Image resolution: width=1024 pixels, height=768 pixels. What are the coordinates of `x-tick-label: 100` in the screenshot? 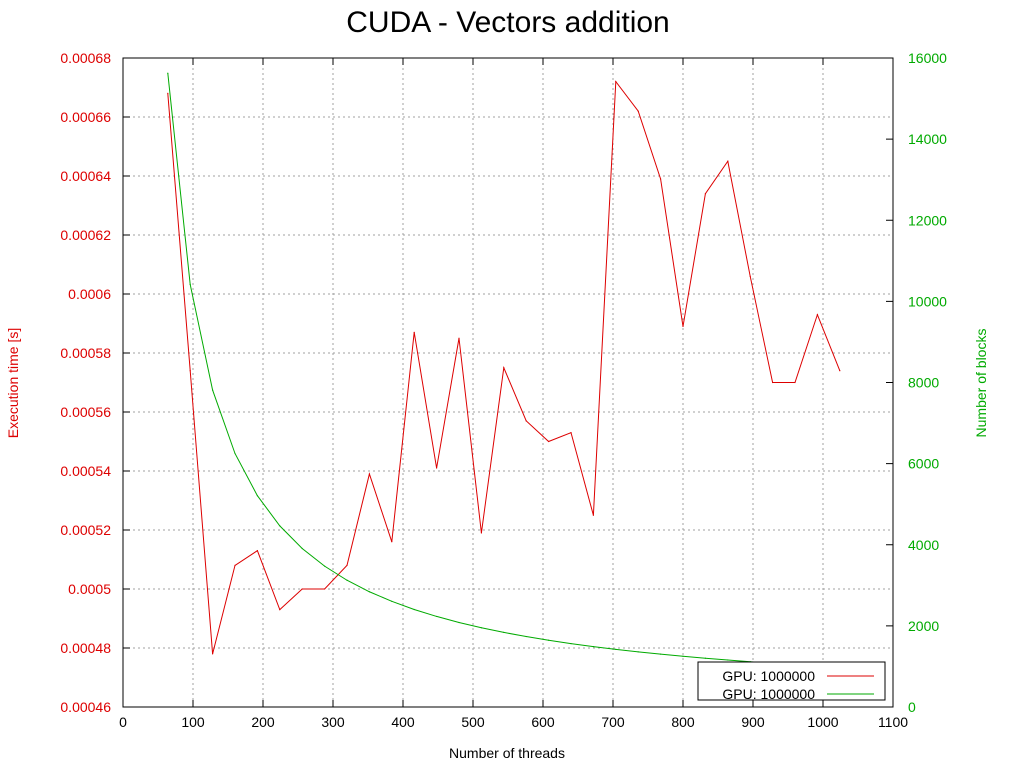 It's located at (193, 722).